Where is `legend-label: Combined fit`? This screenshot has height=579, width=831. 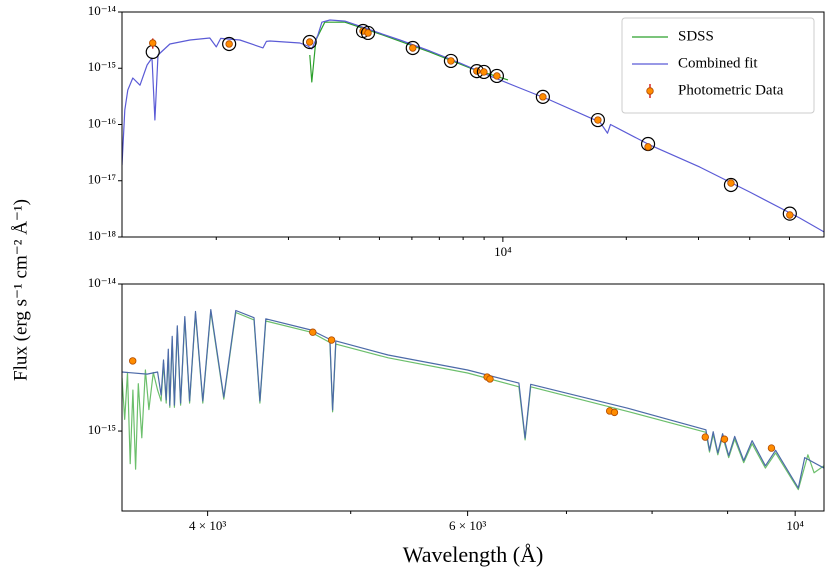 legend-label: Combined fit is located at coordinates (718, 63).